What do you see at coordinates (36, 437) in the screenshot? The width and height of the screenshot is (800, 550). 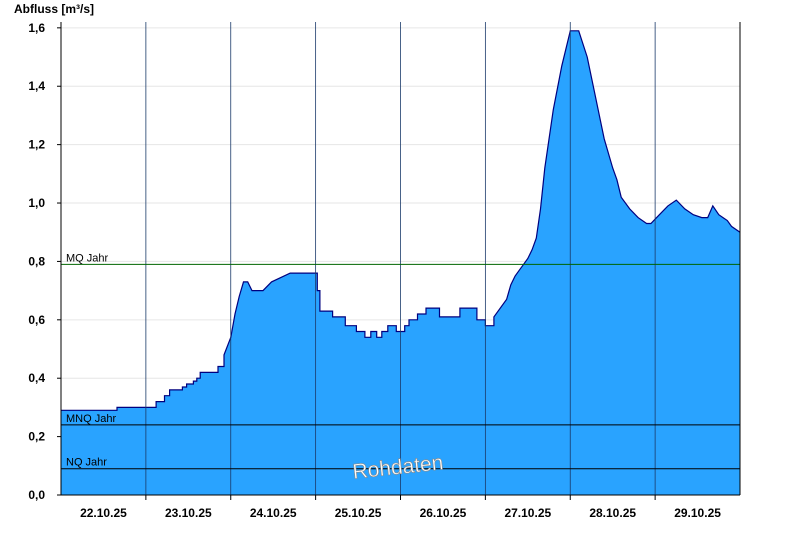 I see `y-tick-label: 0,2` at bounding box center [36, 437].